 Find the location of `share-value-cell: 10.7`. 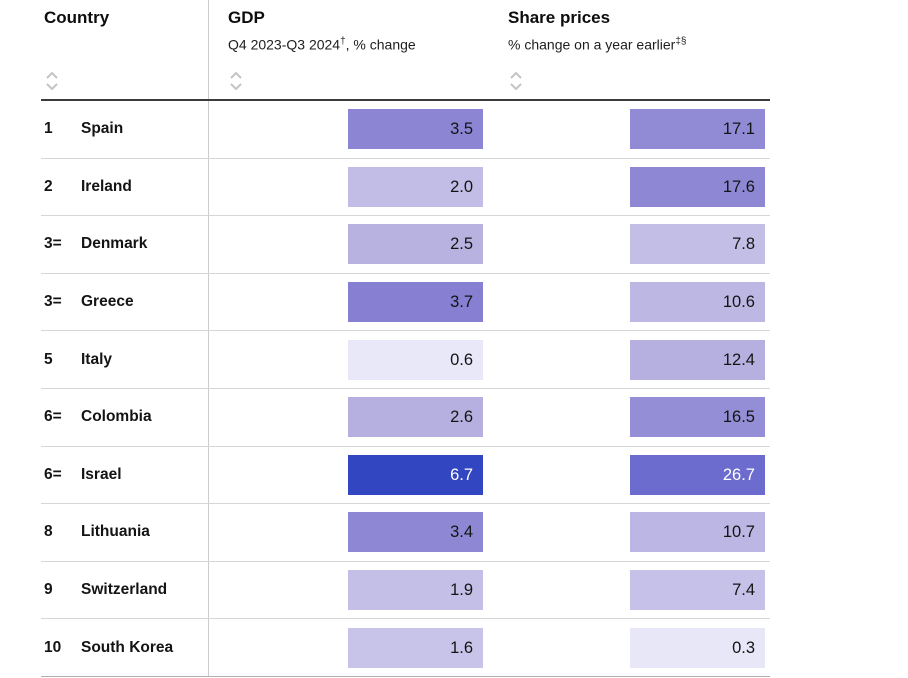

share-value-cell: 10.7 is located at coordinates (697, 532).